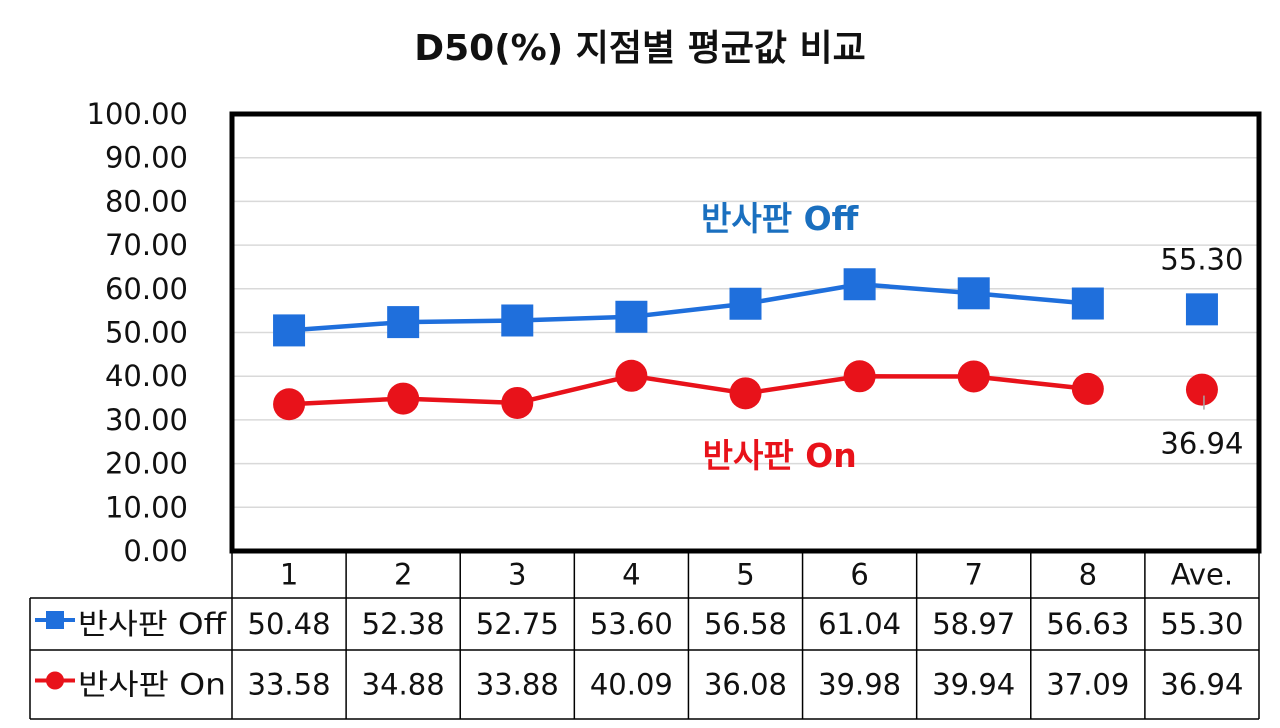 The height and width of the screenshot is (728, 1280). I want to click on y-tick-label: 50.00, so click(146, 333).